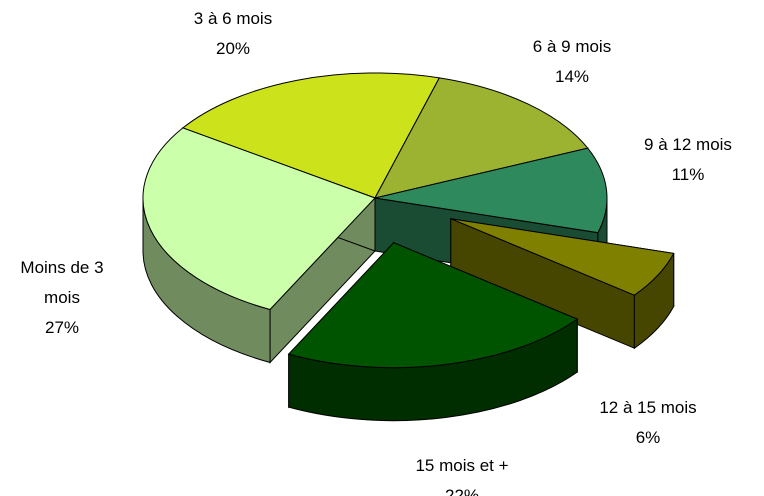  What do you see at coordinates (688, 144) in the screenshot?
I see `category-label: 9 à 12 mois` at bounding box center [688, 144].